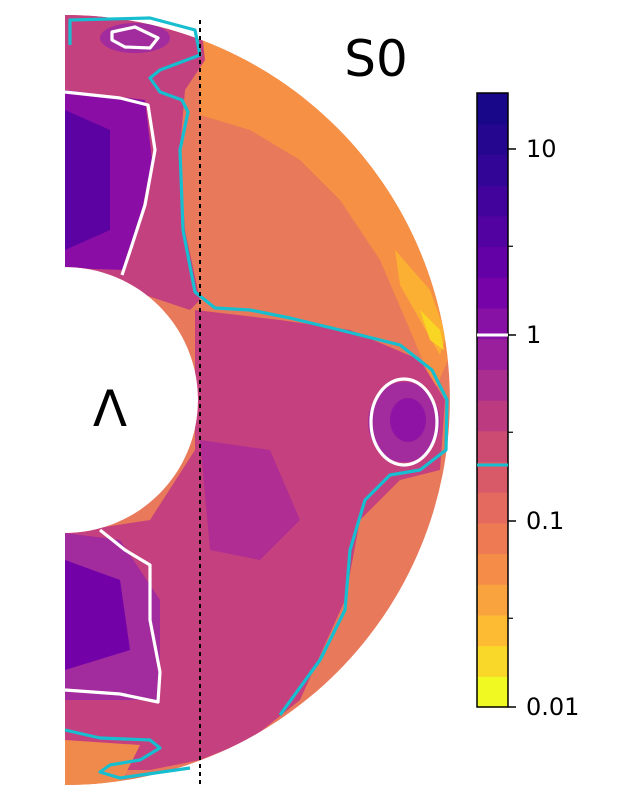  I want to click on white-contour-vortex, so click(404, 422).